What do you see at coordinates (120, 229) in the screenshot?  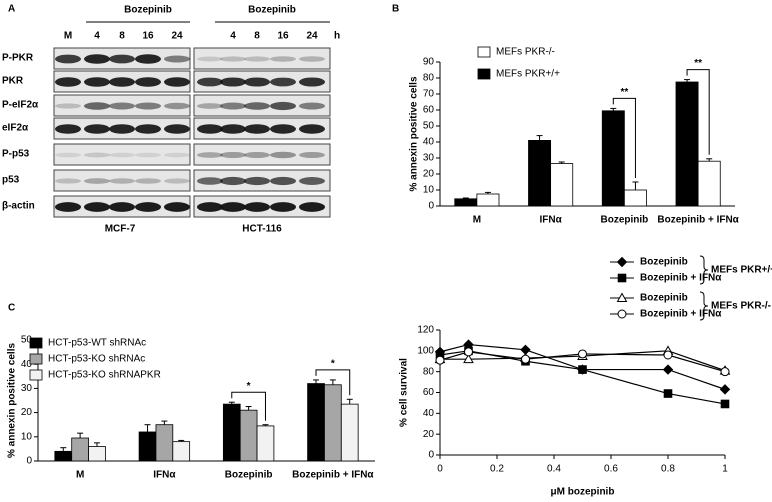 I see `cell-line-label: MCF-7` at bounding box center [120, 229].